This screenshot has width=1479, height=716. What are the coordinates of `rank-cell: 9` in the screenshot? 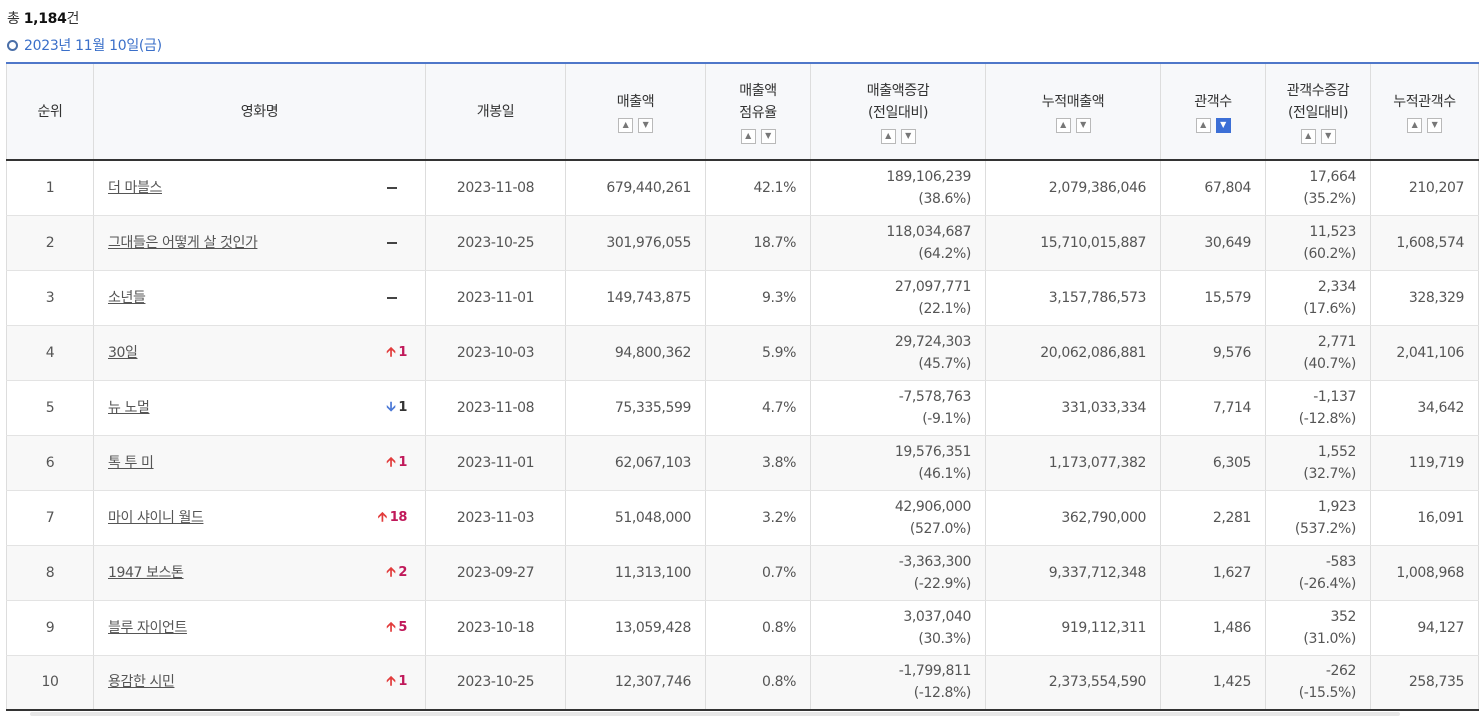 It's located at (50, 628).